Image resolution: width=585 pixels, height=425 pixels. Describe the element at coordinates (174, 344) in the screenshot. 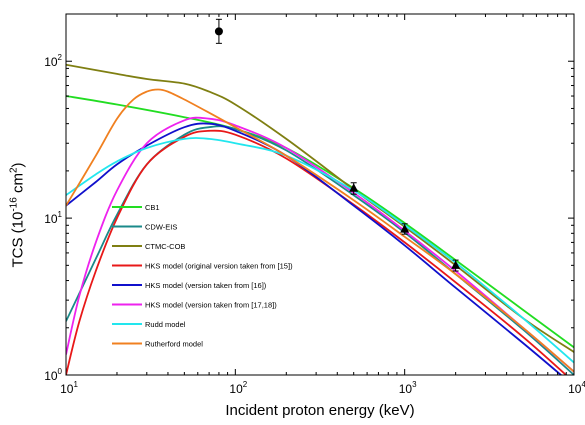

I see `legend-label-8: Rutherford model` at that location.